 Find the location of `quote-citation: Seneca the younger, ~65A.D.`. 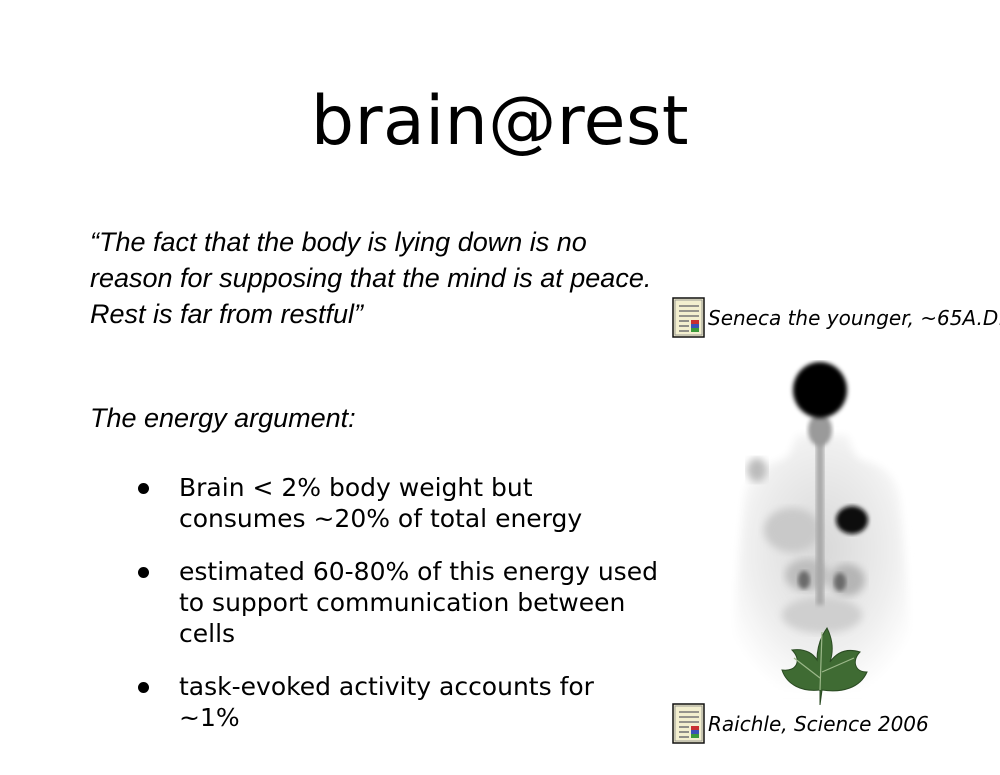

quote-citation: Seneca the younger, ~65A.D. is located at coordinates (836, 318).